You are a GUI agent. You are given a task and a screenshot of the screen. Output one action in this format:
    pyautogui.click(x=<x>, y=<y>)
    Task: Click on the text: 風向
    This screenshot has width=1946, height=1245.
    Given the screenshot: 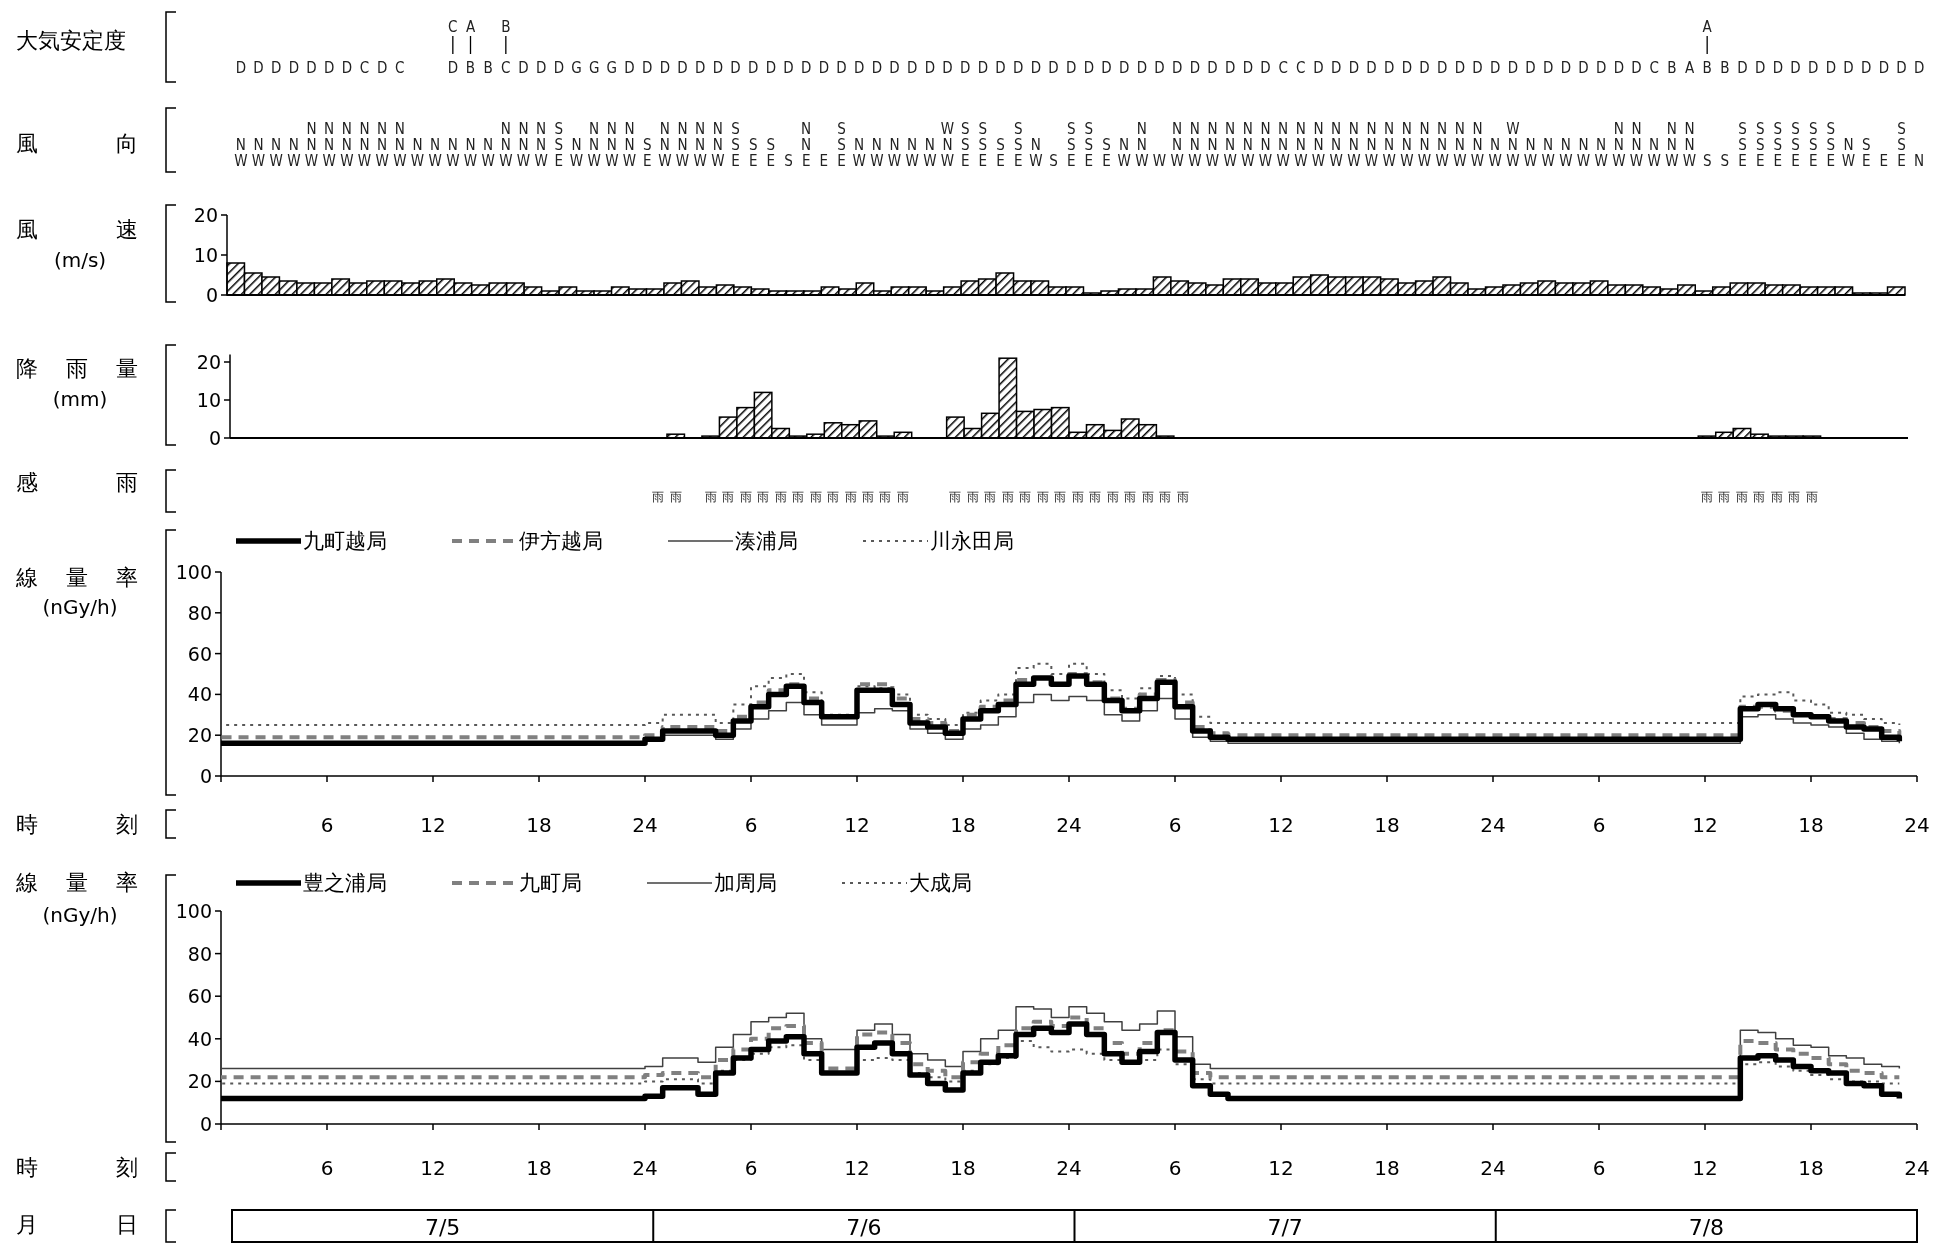 What is the action you would take?
    pyautogui.click(x=77, y=143)
    